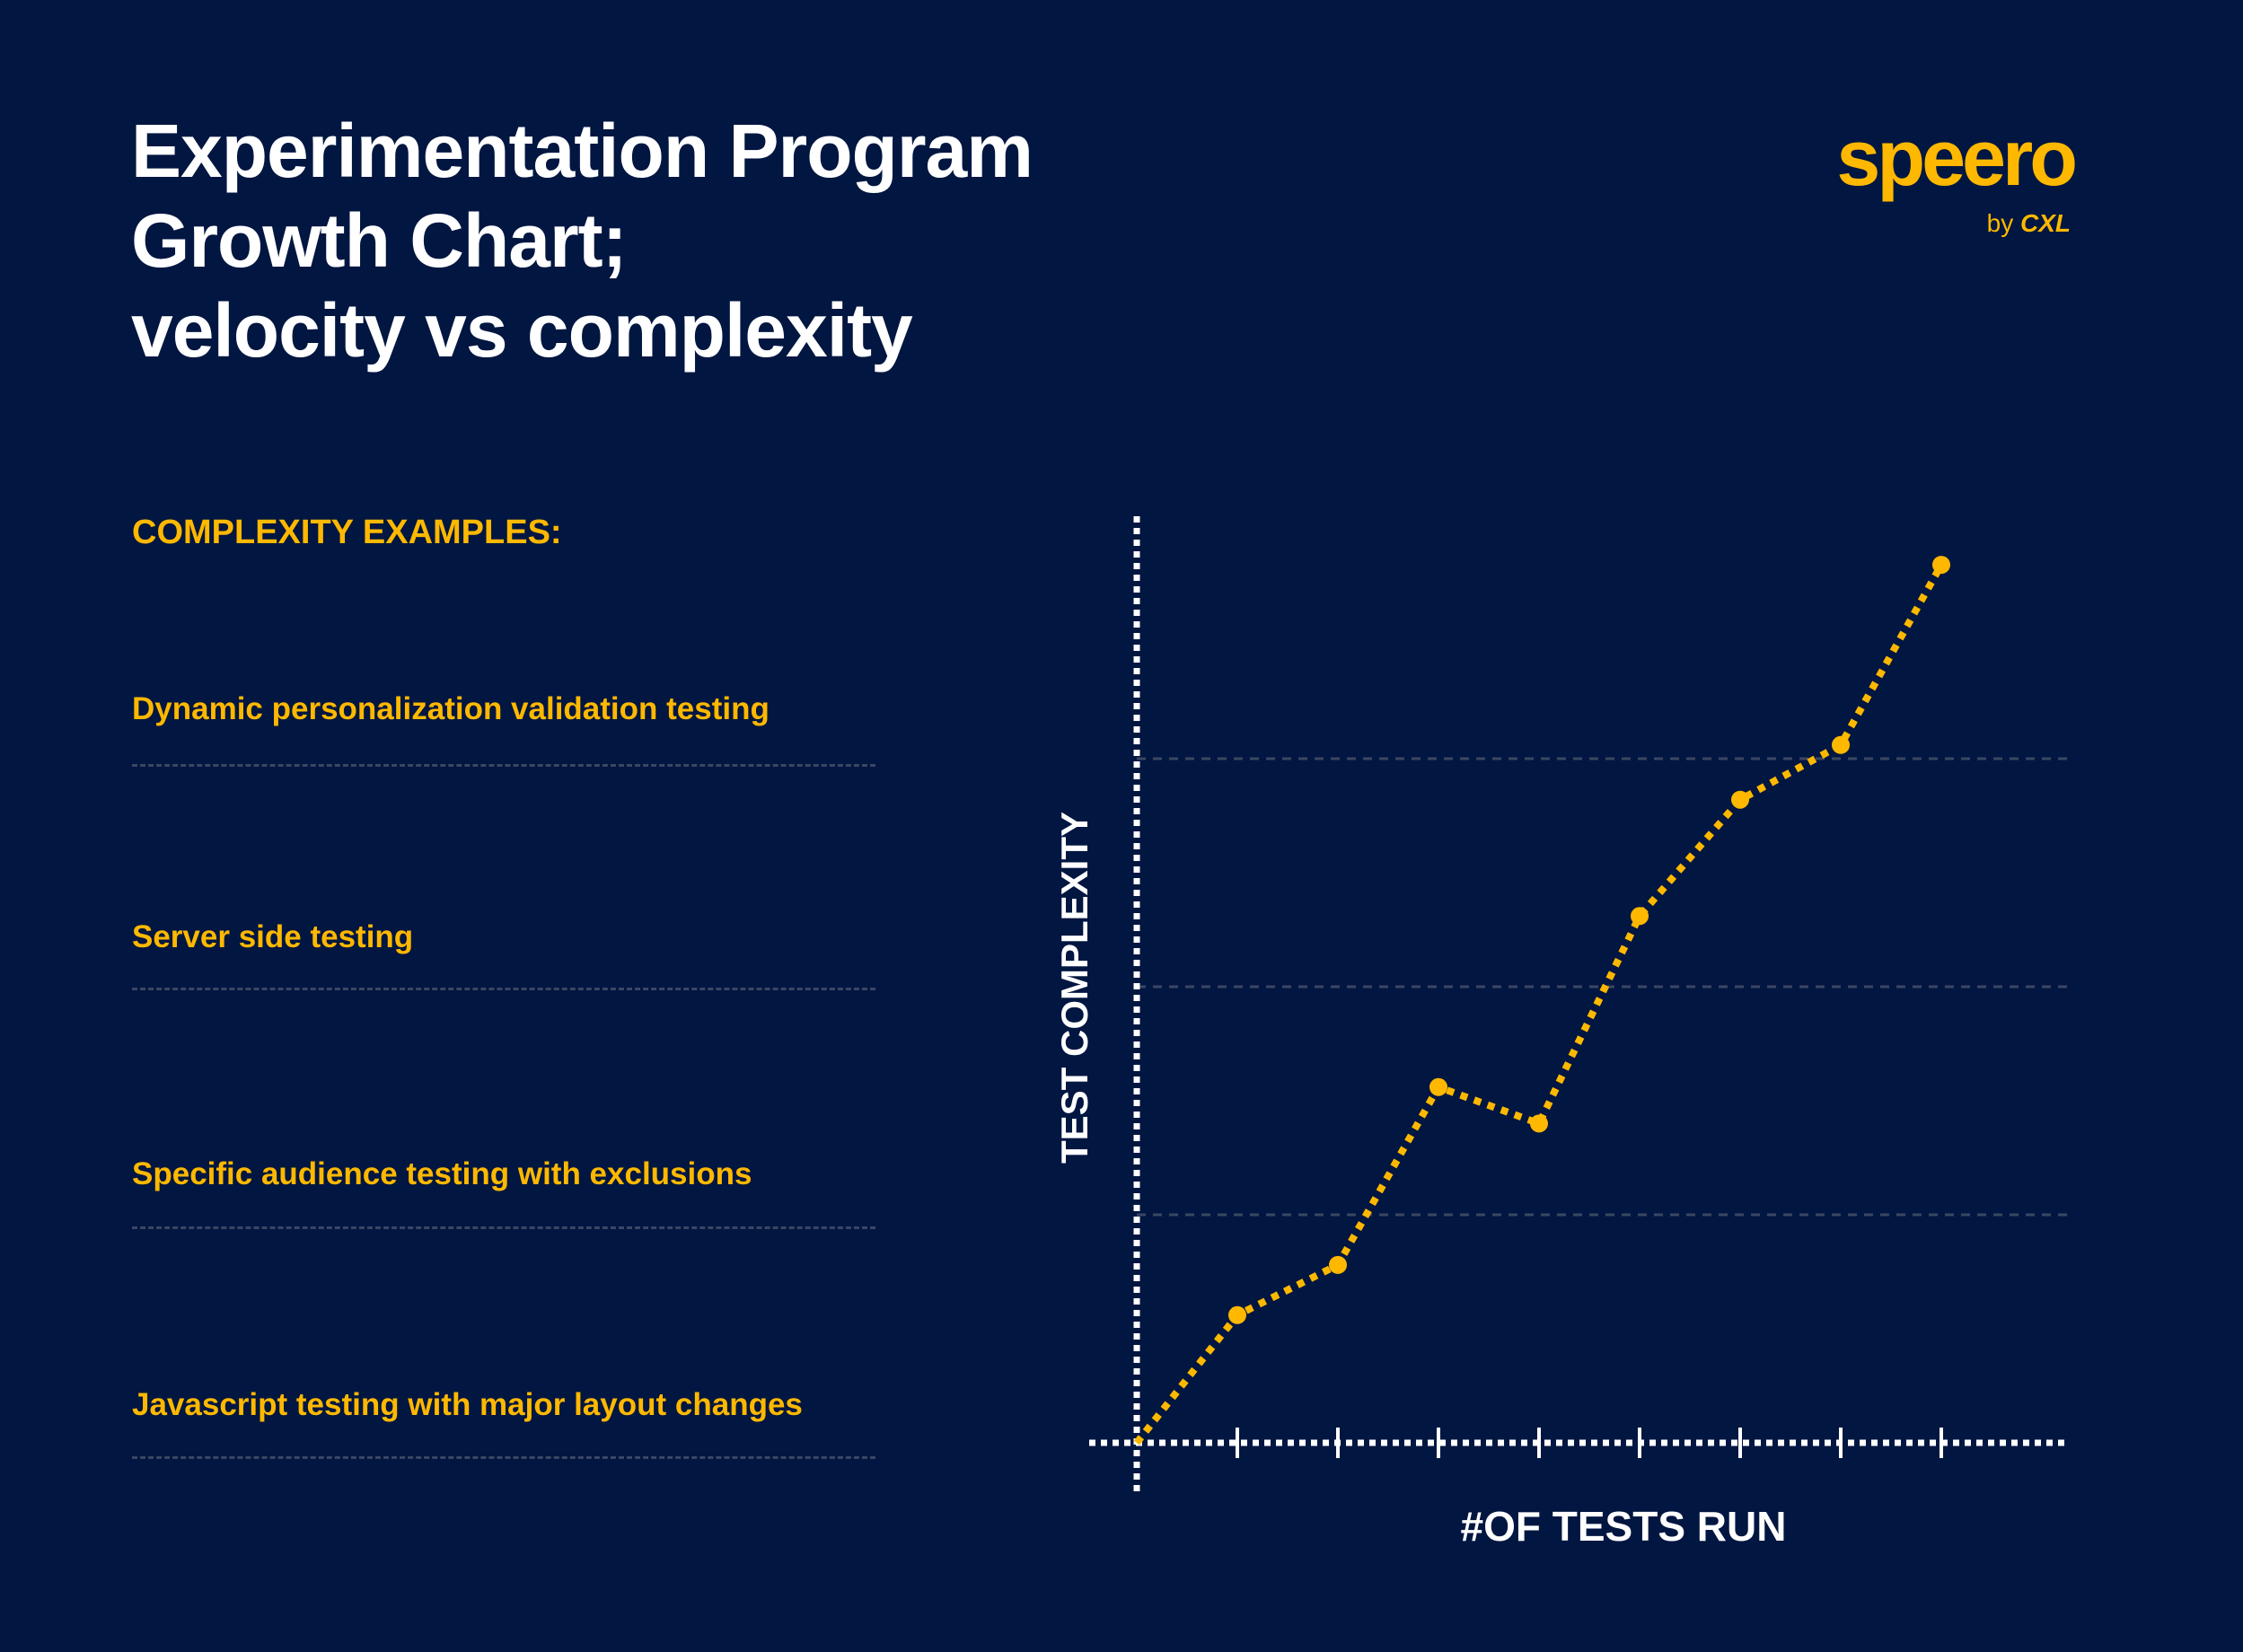 The image size is (2243, 1652). Describe the element at coordinates (582, 151) in the screenshot. I see `title-line: Experimentation Program` at that location.